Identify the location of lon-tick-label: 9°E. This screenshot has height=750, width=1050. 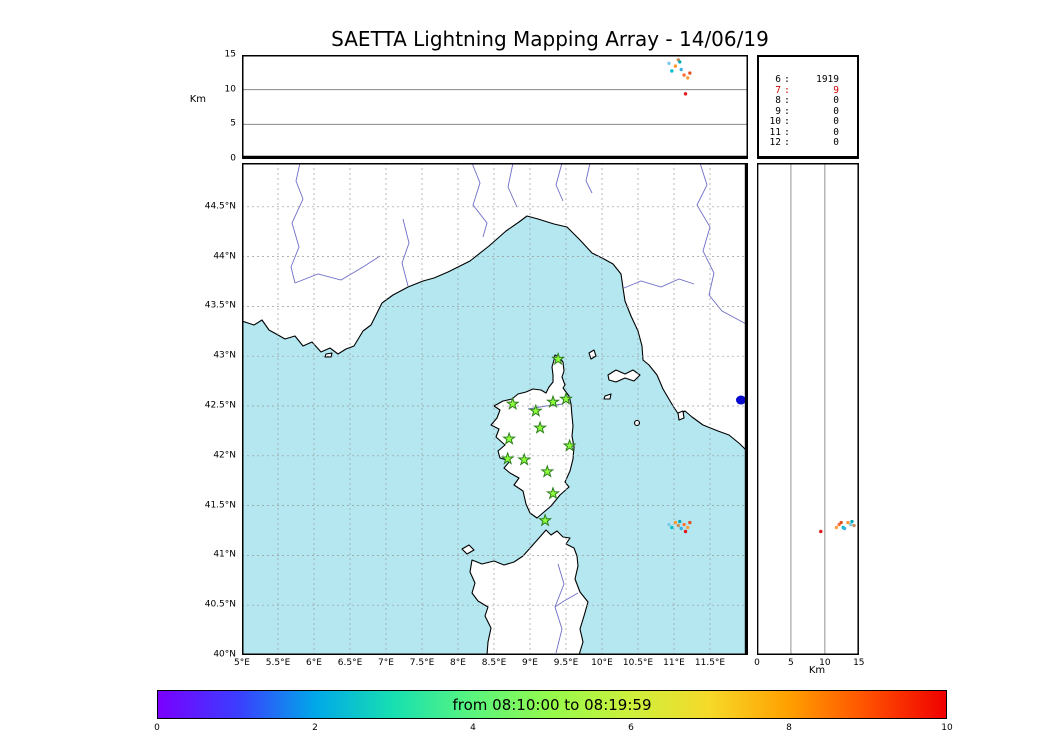
(530, 663).